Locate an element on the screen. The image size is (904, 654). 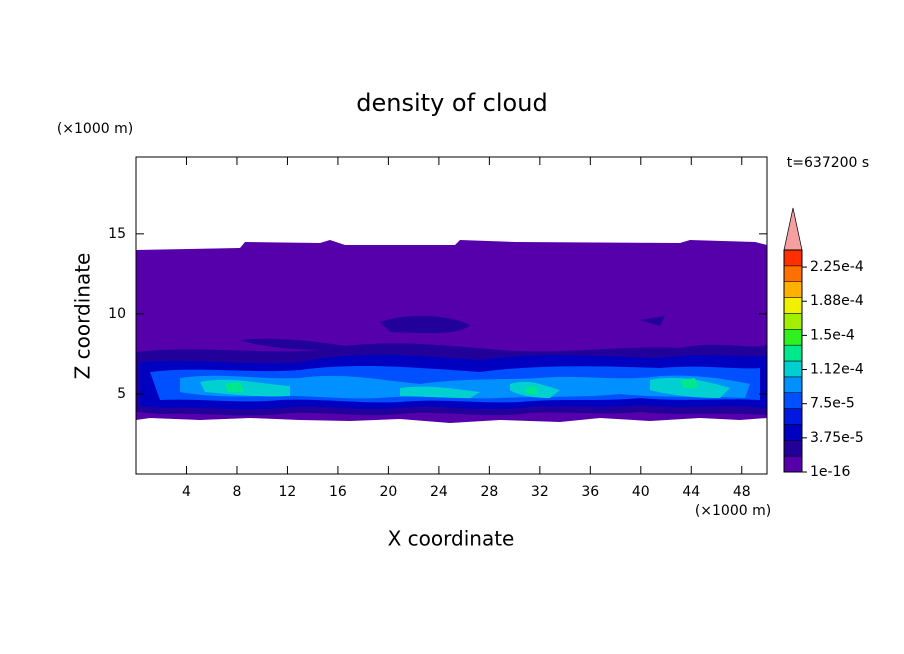
x-axis-label: X coordinate is located at coordinates (451, 539).